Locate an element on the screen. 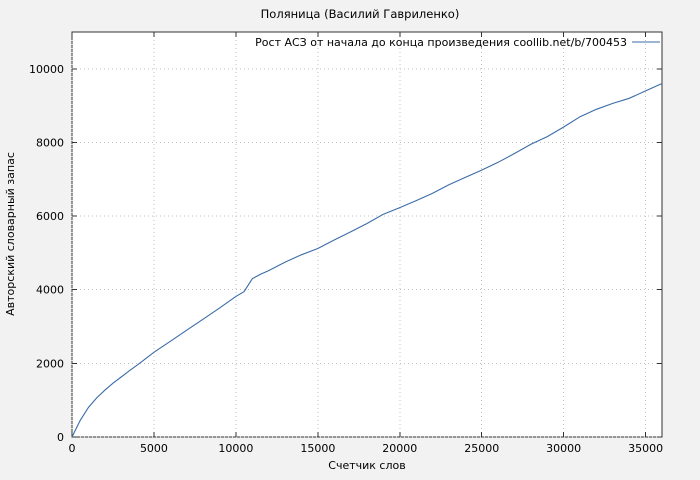 The height and width of the screenshot is (480, 700). y-axis-label: Авторский словарный запас is located at coordinates (10, 234).